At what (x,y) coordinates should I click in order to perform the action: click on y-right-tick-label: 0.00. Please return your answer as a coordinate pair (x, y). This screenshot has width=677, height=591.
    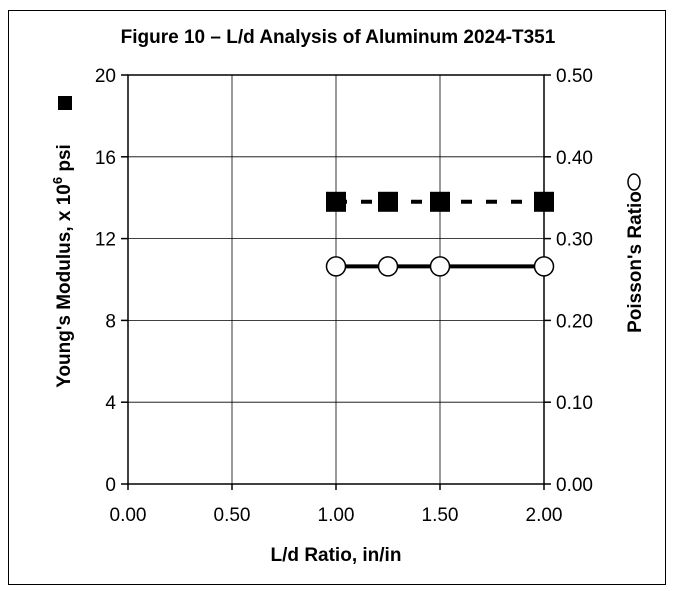
    Looking at the image, I should click on (574, 485).